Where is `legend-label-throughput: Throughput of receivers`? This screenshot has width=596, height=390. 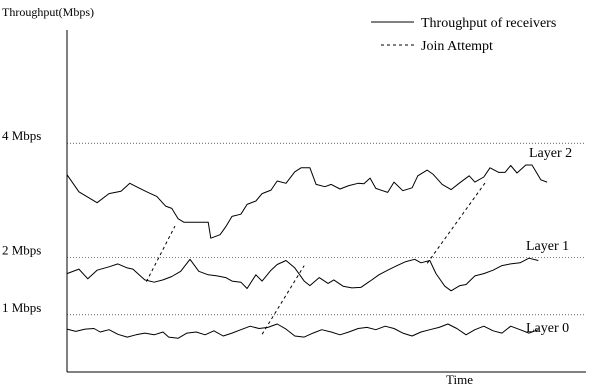 legend-label-throughput: Throughput of receivers is located at coordinates (488, 23).